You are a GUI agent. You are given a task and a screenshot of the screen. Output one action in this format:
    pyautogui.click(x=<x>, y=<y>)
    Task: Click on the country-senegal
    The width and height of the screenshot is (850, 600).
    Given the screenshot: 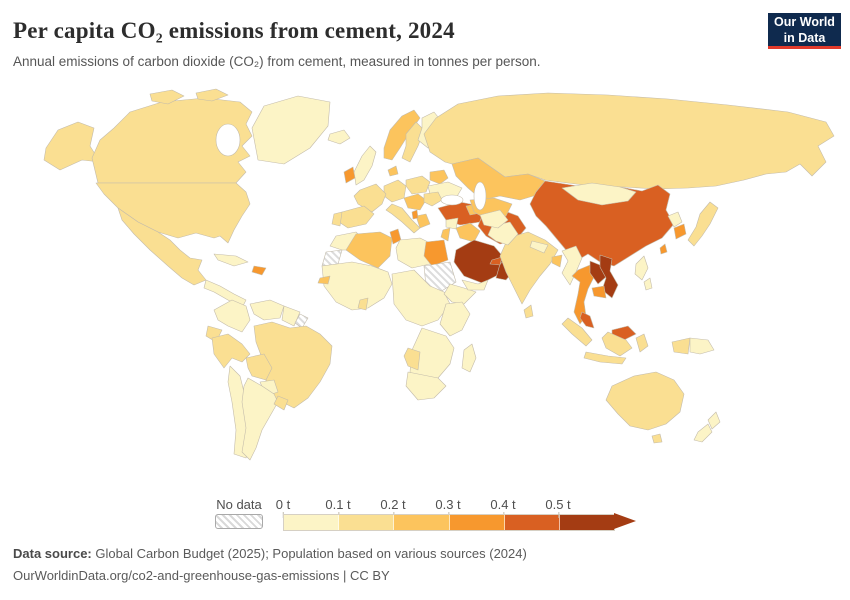 What is the action you would take?
    pyautogui.click(x=324, y=280)
    